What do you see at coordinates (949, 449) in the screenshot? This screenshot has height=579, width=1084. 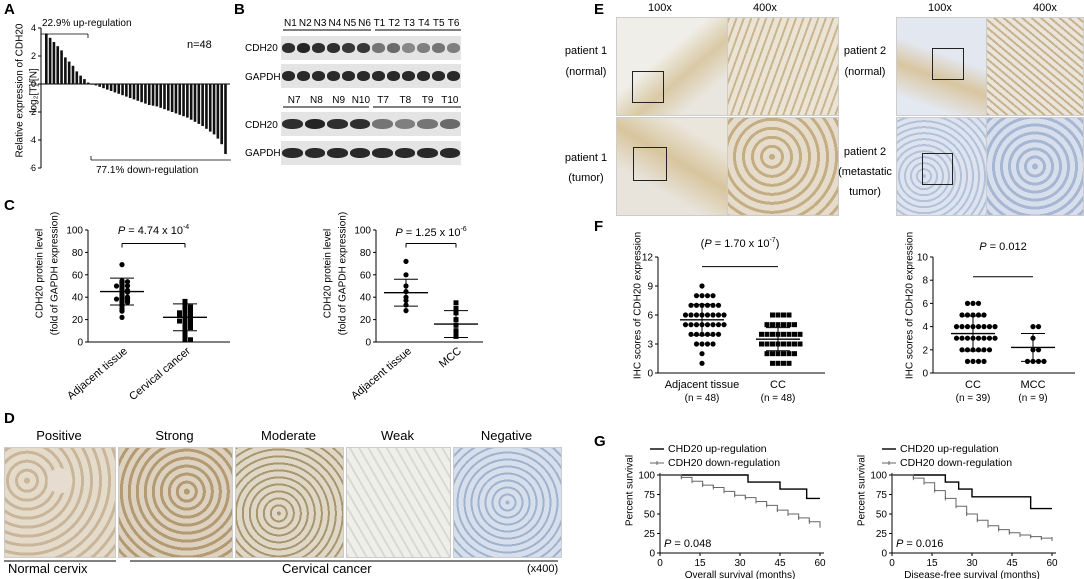 I see `legend-up: CHD20 up-regulation` at bounding box center [949, 449].